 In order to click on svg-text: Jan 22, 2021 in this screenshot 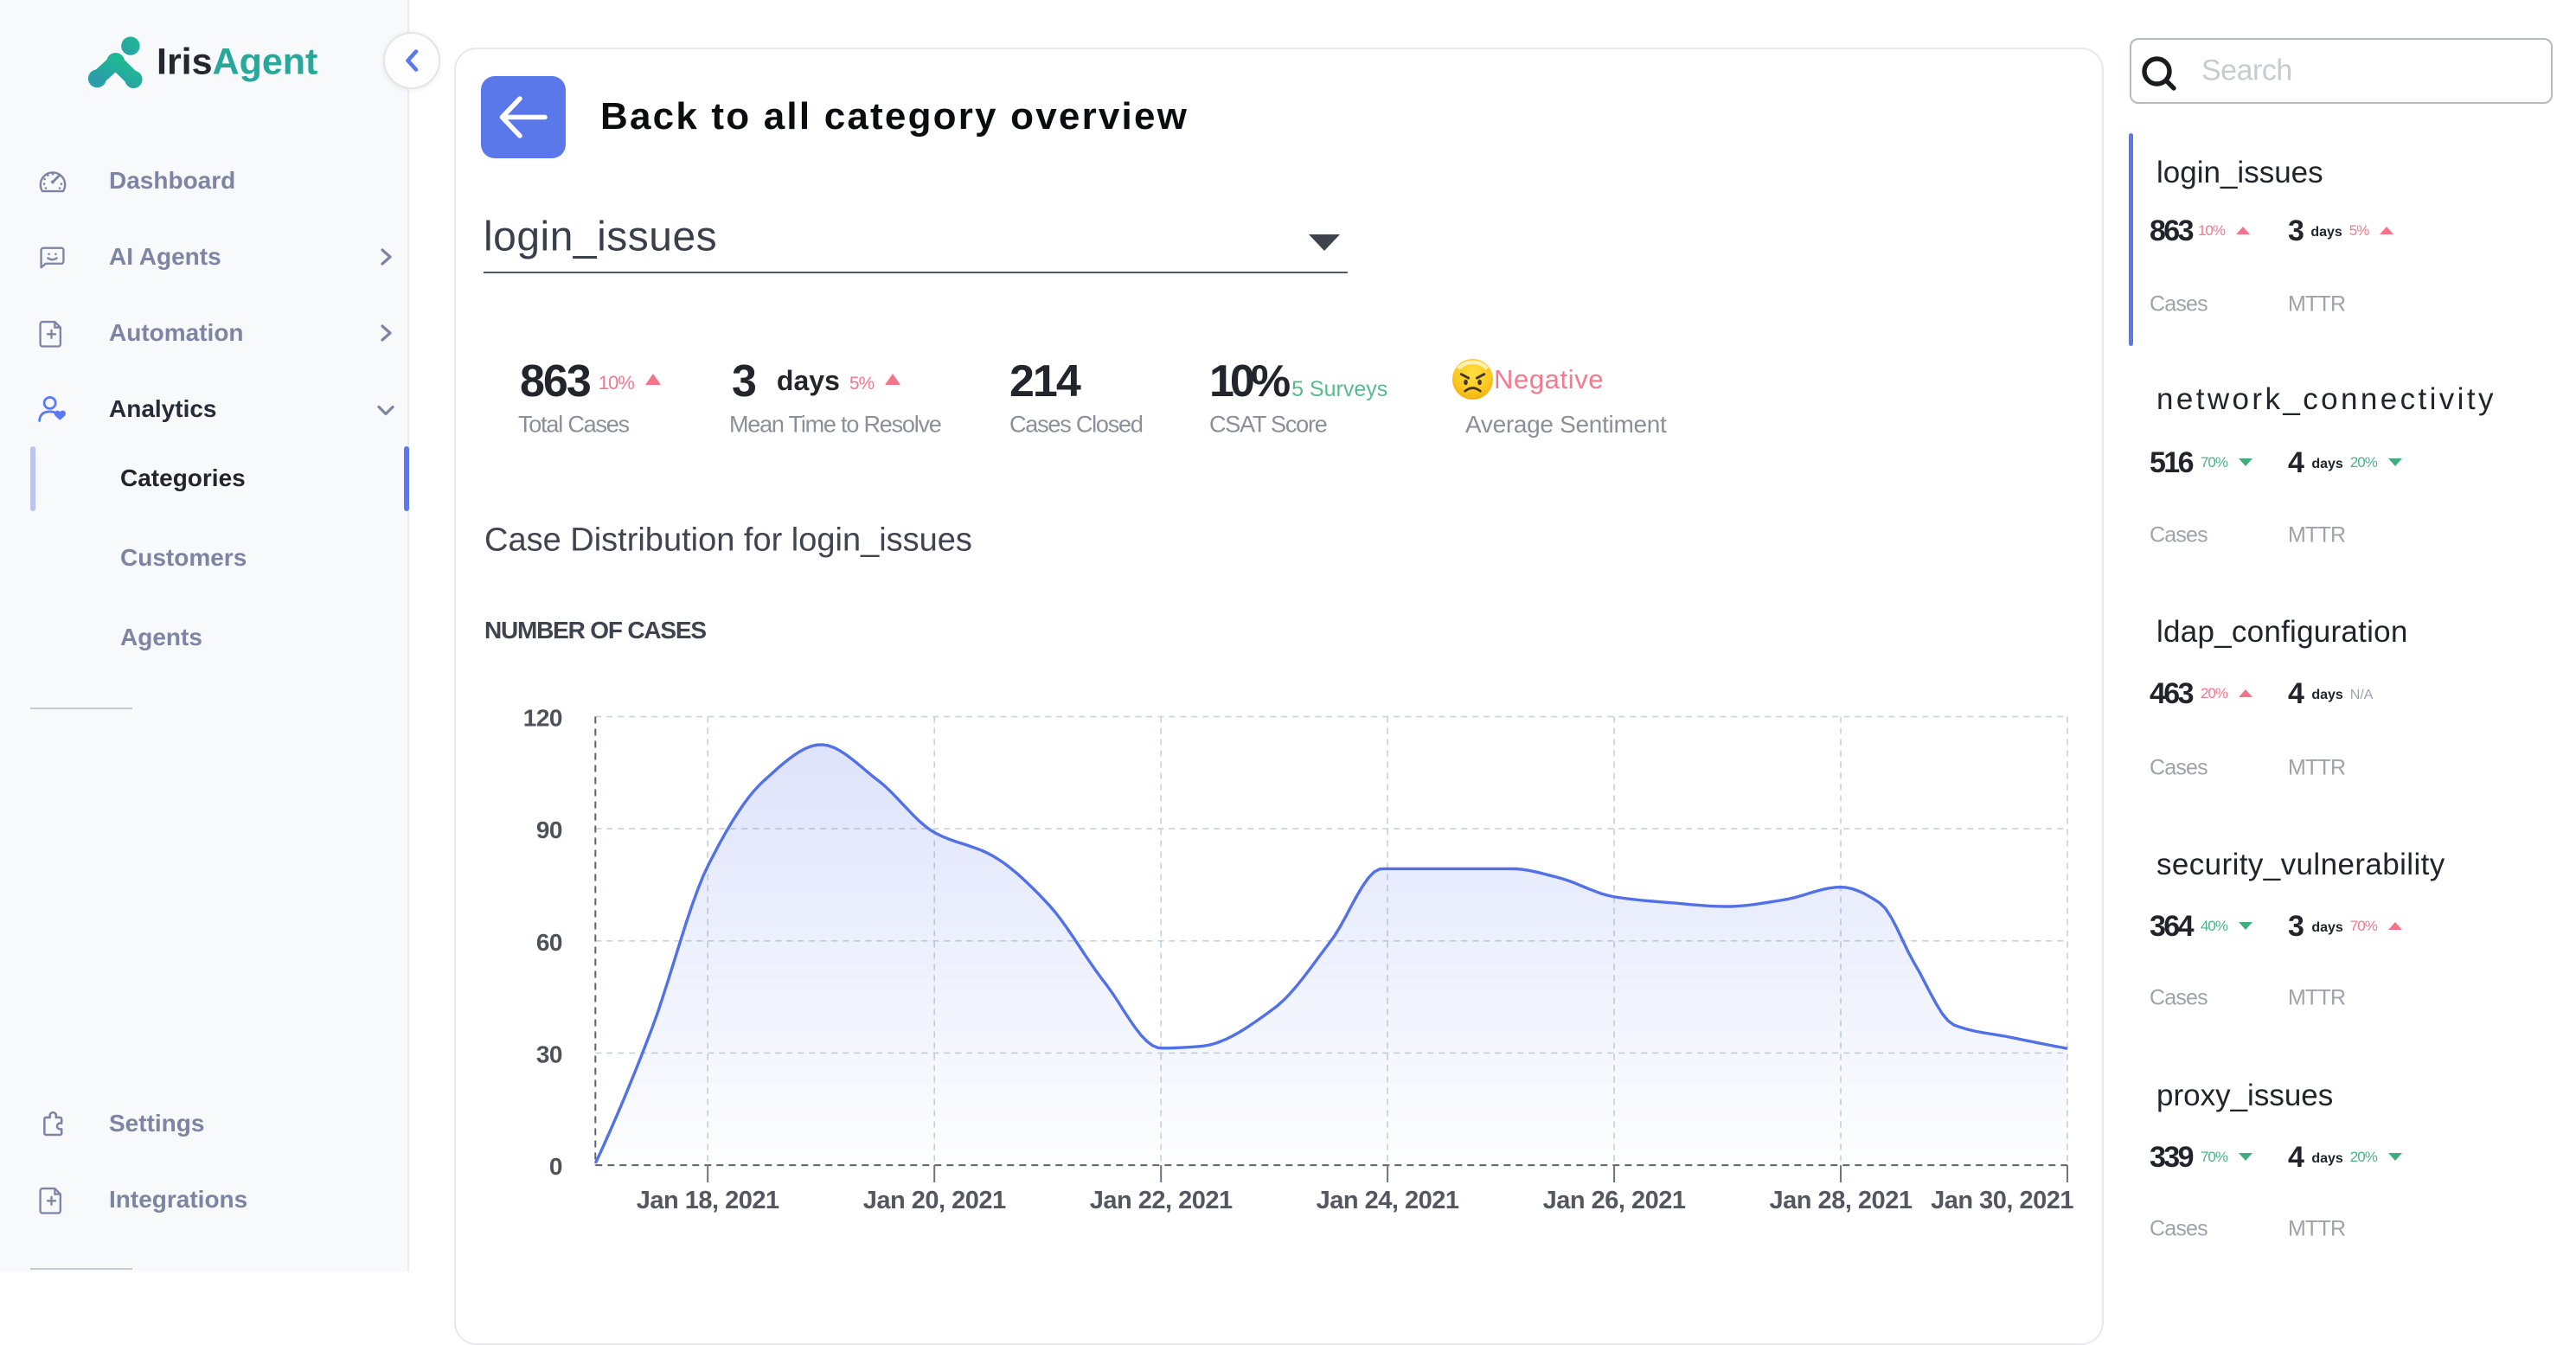, I will do `click(1161, 1200)`.